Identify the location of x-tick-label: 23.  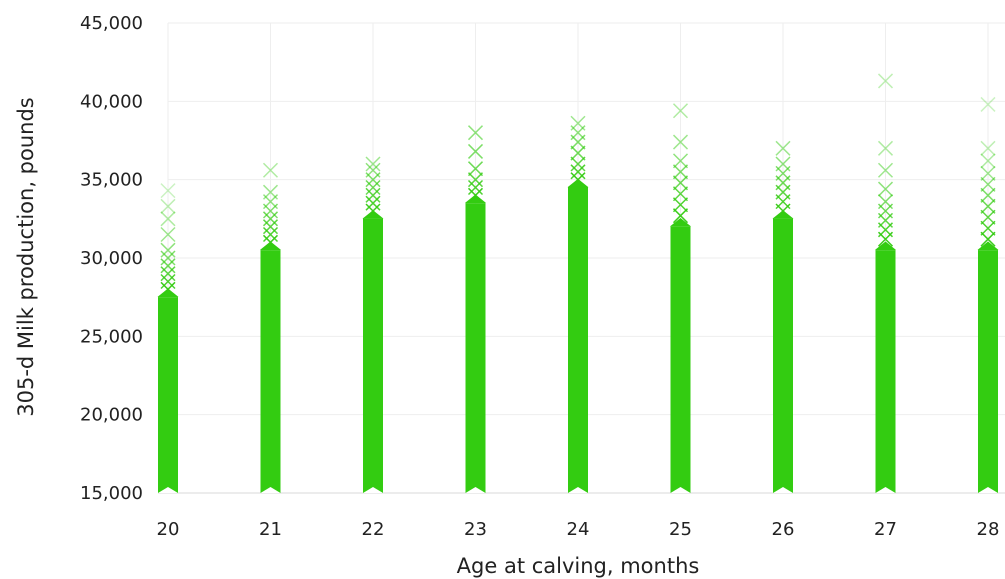
(475, 529).